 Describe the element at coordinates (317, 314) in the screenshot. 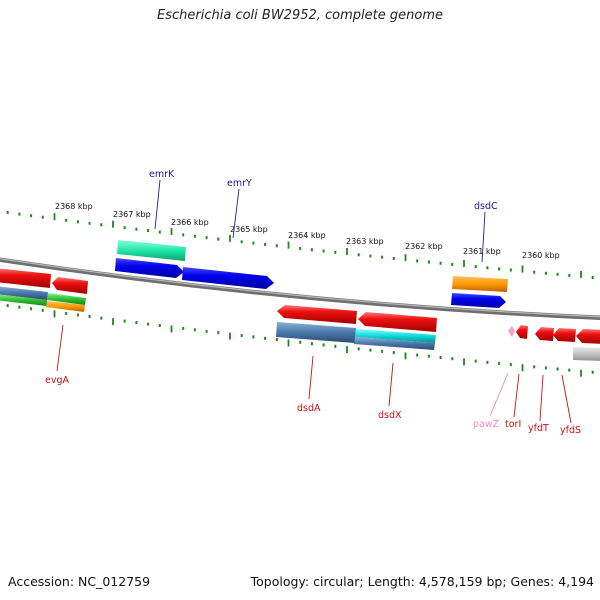

I see `gene-dsdA` at that location.